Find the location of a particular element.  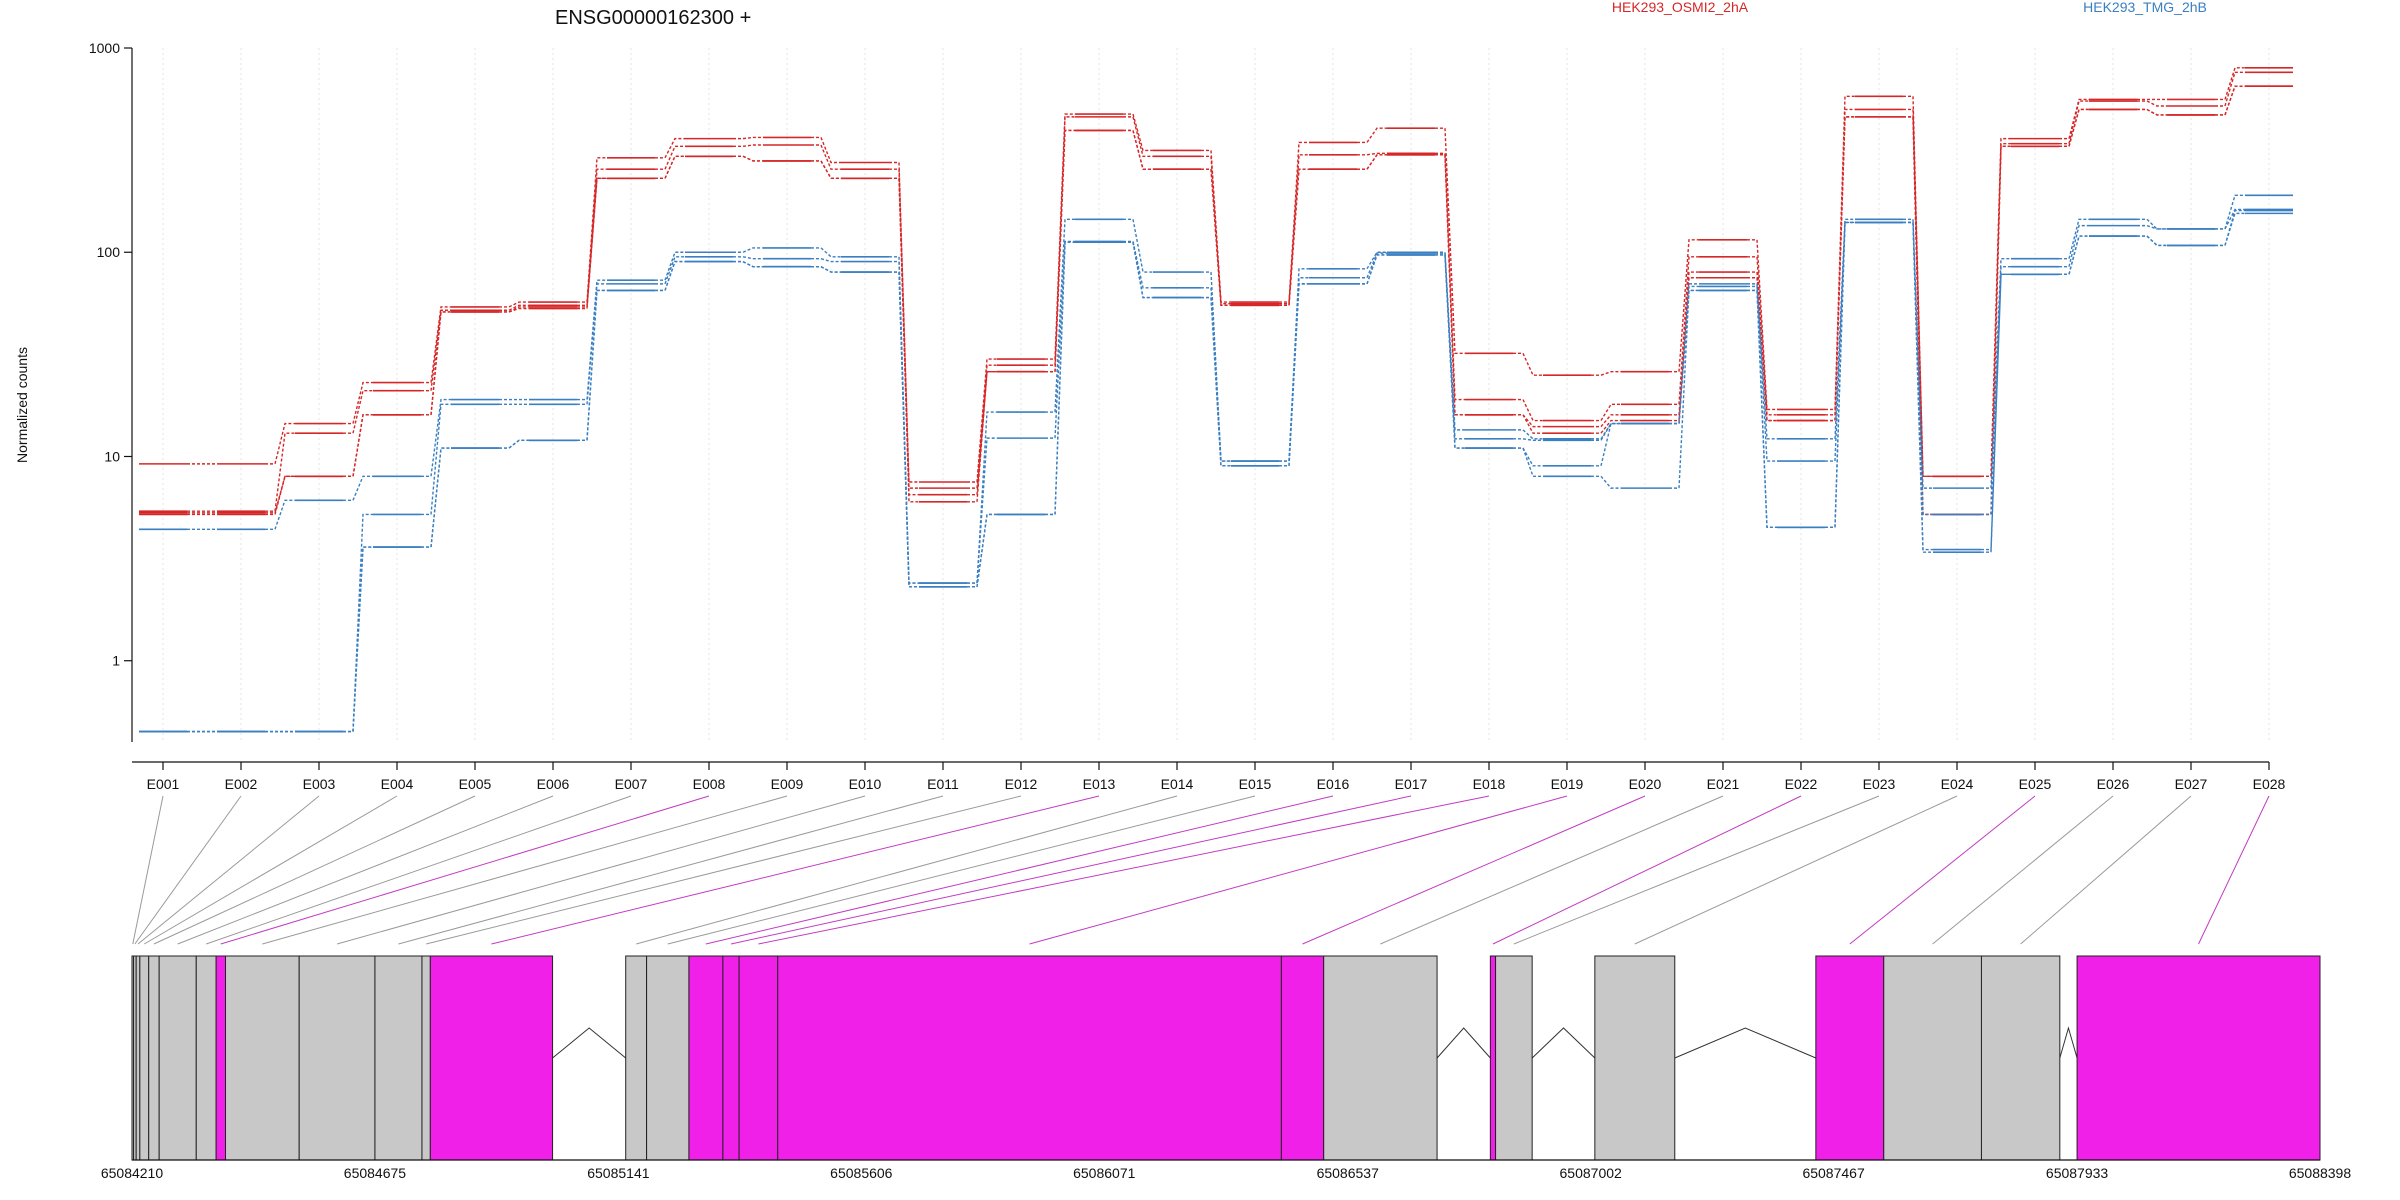

coord-tick-label: 65087002 is located at coordinates (1591, 1173).